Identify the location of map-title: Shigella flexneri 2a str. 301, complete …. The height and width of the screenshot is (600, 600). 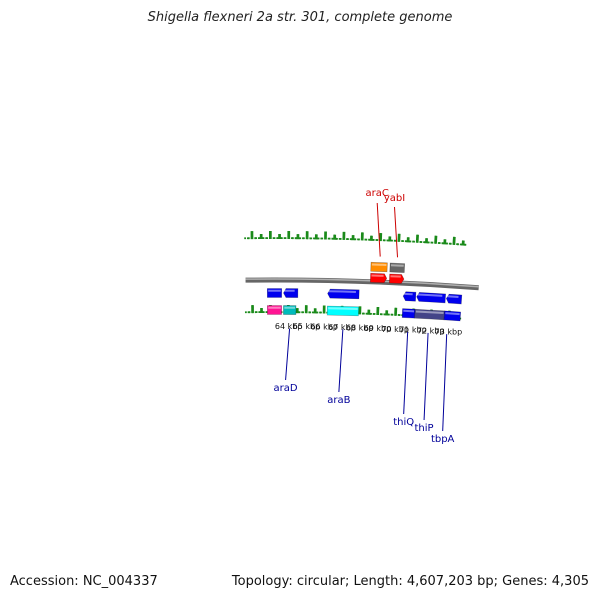
(300, 17).